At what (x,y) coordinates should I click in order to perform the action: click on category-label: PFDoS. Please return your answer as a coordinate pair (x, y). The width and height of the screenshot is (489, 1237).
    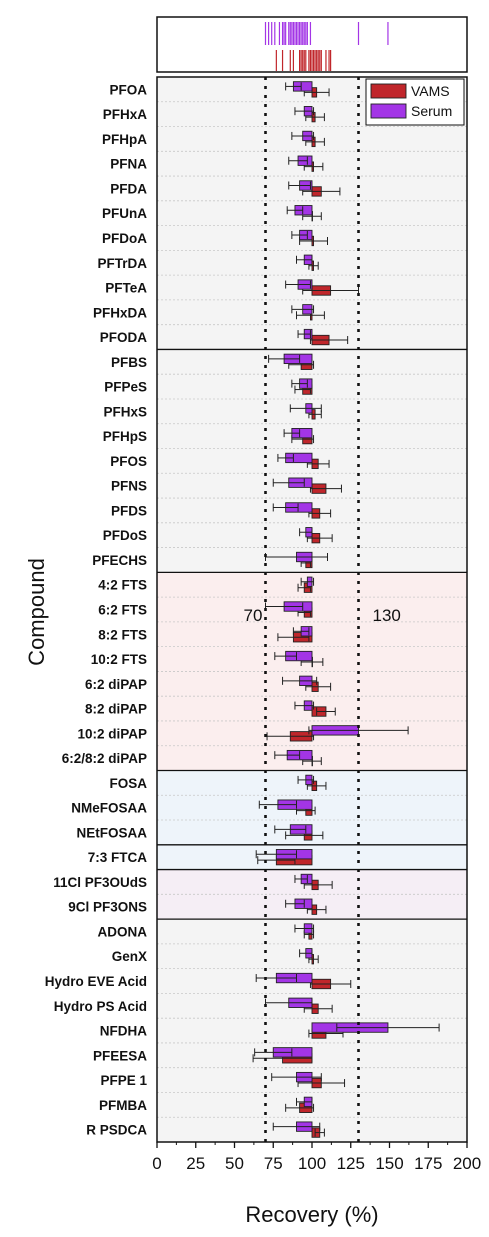
    Looking at the image, I should click on (125, 535).